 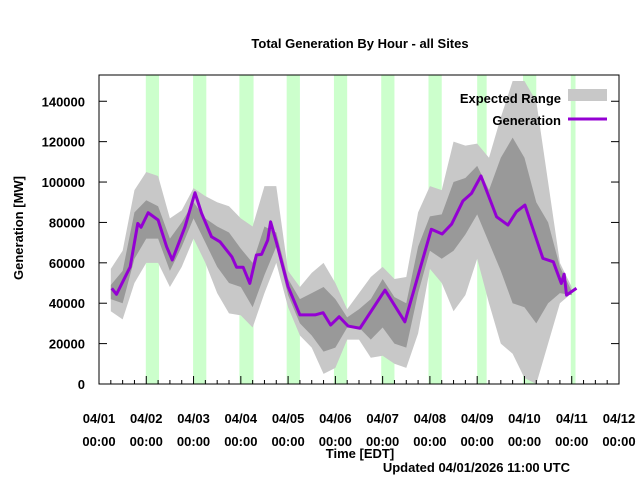 What do you see at coordinates (63, 182) in the screenshot?
I see `y-tick-label: 100000` at bounding box center [63, 182].